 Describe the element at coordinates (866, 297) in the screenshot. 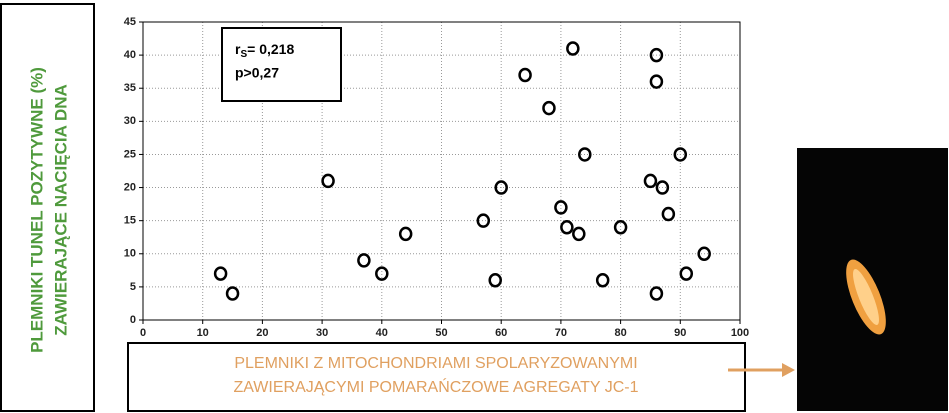

I see `sperm-cell-core` at that location.